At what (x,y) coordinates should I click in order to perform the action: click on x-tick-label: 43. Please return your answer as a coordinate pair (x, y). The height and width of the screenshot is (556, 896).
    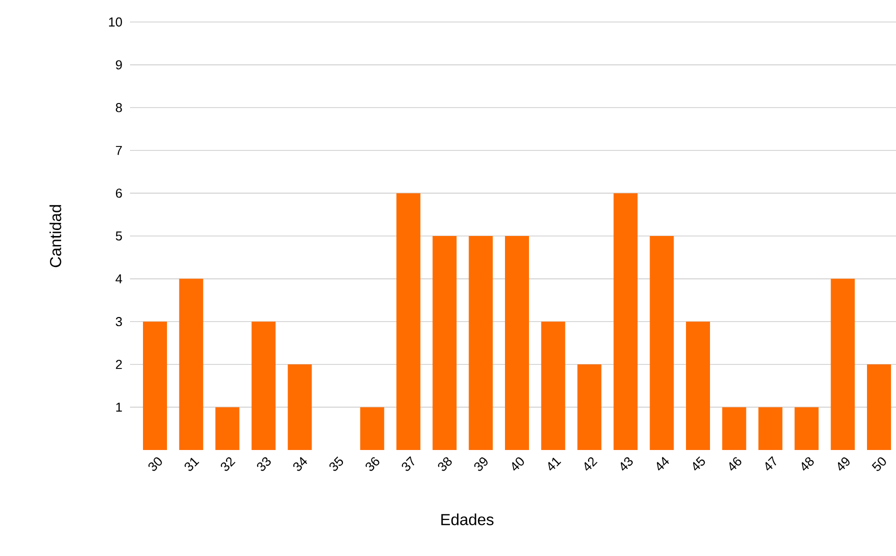
    Looking at the image, I should click on (626, 464).